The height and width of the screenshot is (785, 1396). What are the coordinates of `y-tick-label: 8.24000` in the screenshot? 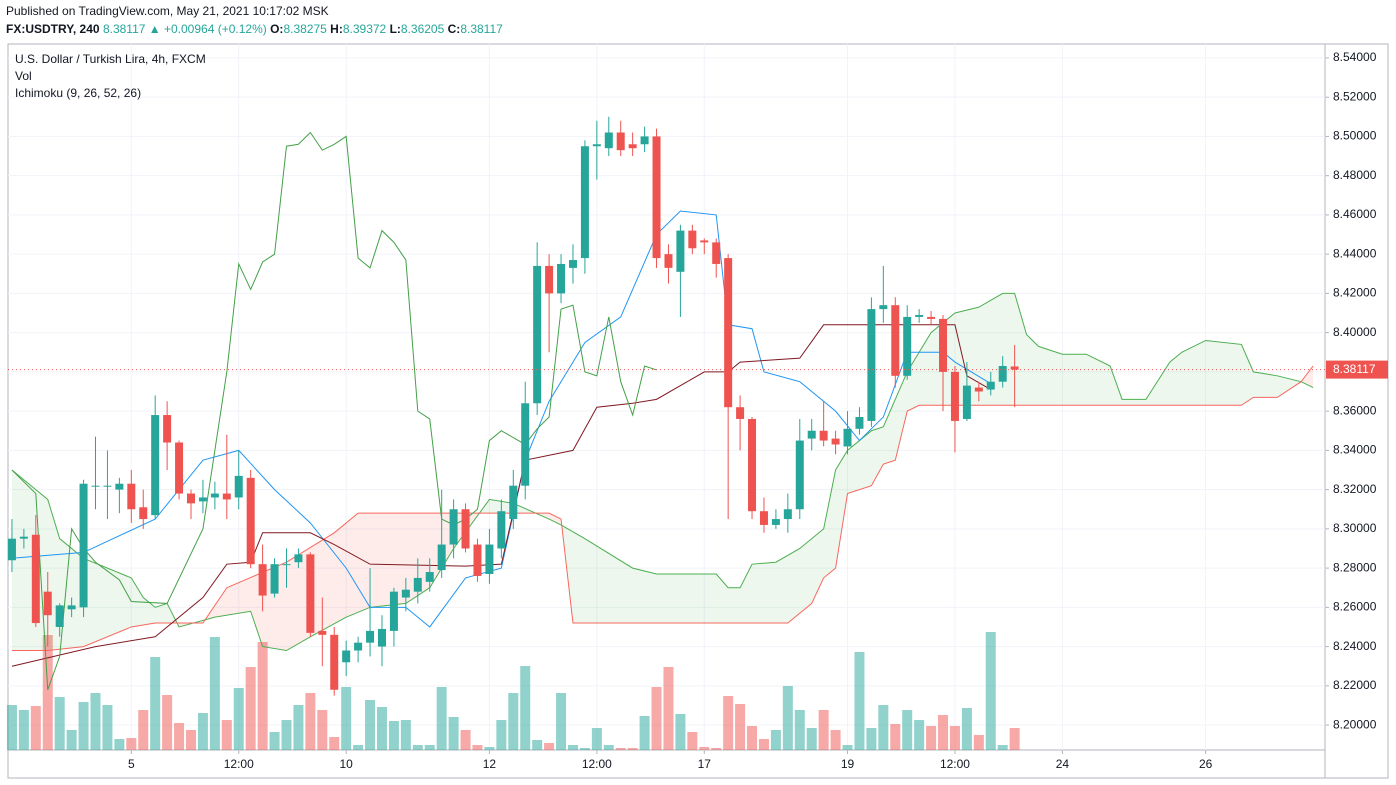 It's located at (1355, 646).